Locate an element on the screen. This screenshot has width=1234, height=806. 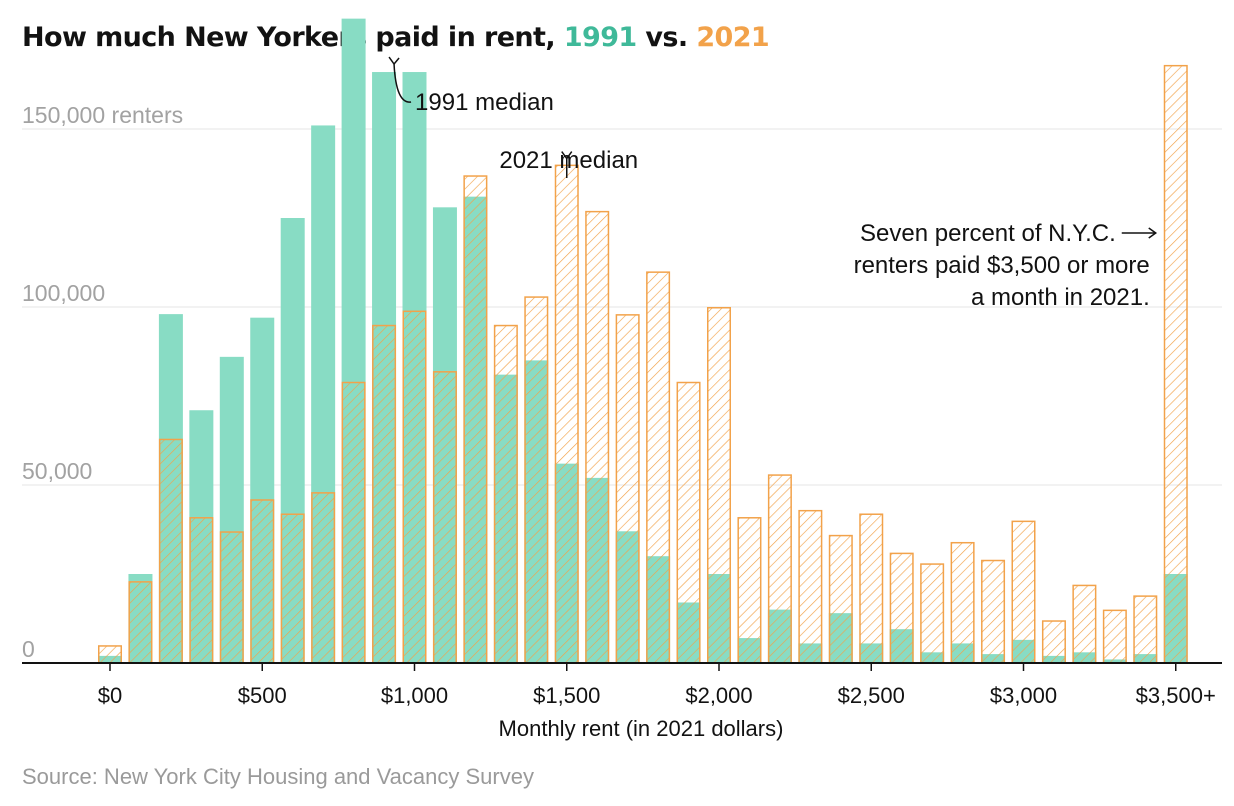
arrowhead-1991-median is located at coordinates (394, 61).